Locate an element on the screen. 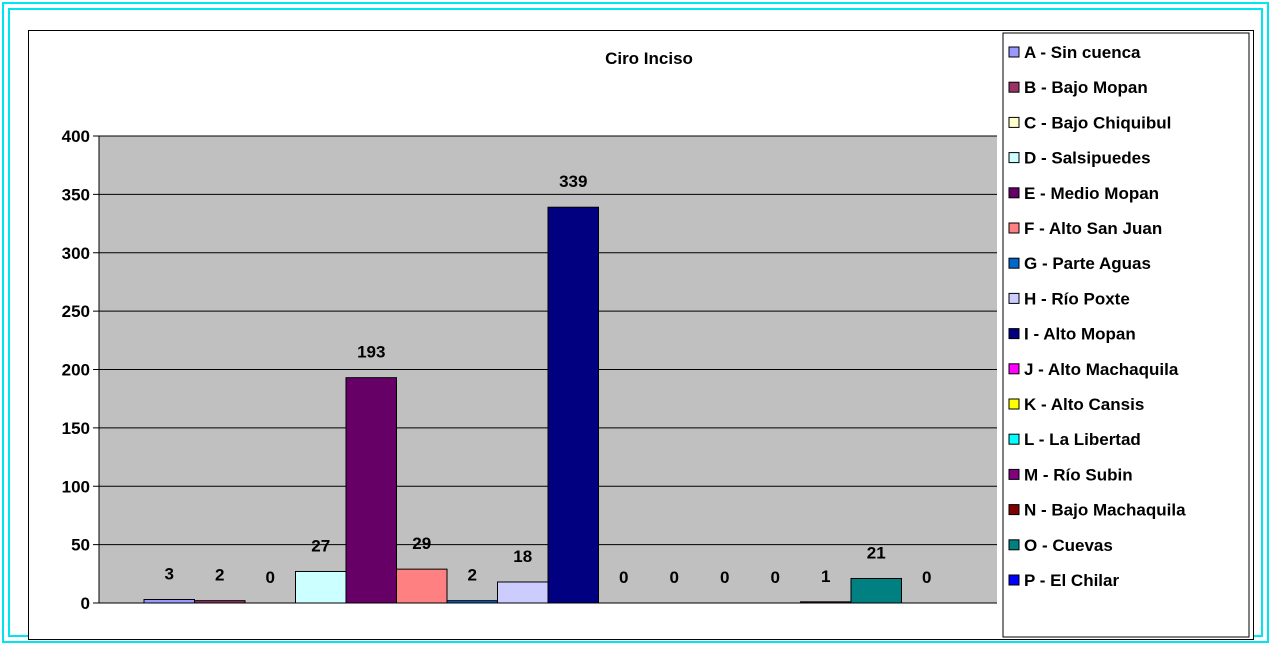 Image resolution: width=1275 pixels, height=649 pixels. legend-entry-label: M - Río Subin is located at coordinates (1078, 474).